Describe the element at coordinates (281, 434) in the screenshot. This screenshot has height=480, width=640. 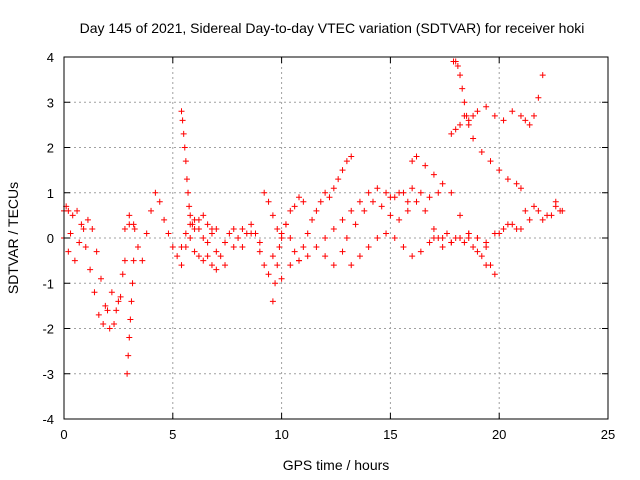
I see `x-tick-label: 10` at that location.